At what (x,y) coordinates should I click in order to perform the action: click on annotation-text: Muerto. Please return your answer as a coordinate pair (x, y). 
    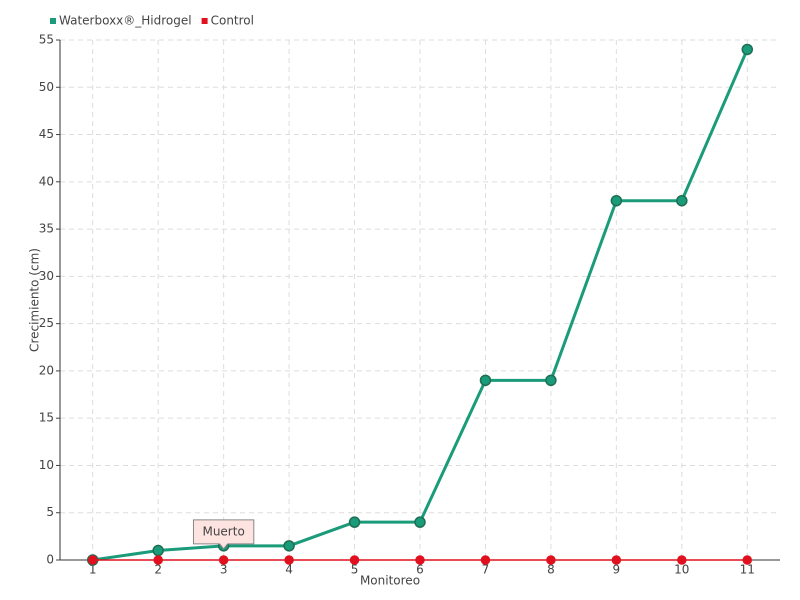
    Looking at the image, I should click on (223, 531).